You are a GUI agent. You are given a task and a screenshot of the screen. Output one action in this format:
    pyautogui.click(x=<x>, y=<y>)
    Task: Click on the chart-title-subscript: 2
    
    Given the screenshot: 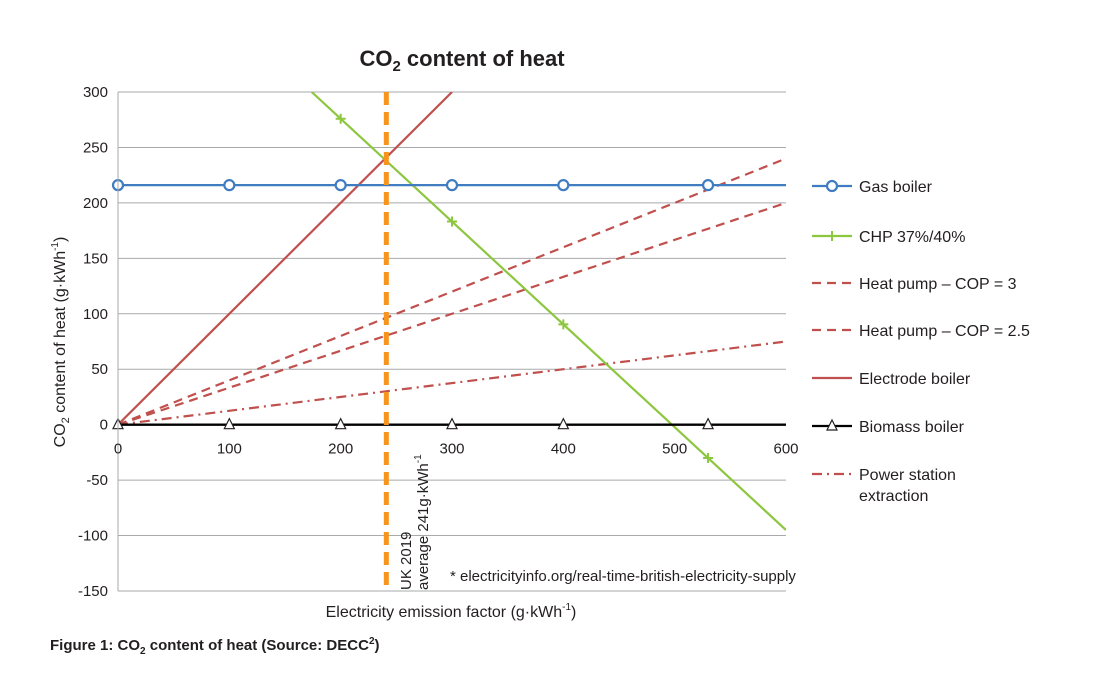 What is the action you would take?
    pyautogui.click(x=396, y=66)
    